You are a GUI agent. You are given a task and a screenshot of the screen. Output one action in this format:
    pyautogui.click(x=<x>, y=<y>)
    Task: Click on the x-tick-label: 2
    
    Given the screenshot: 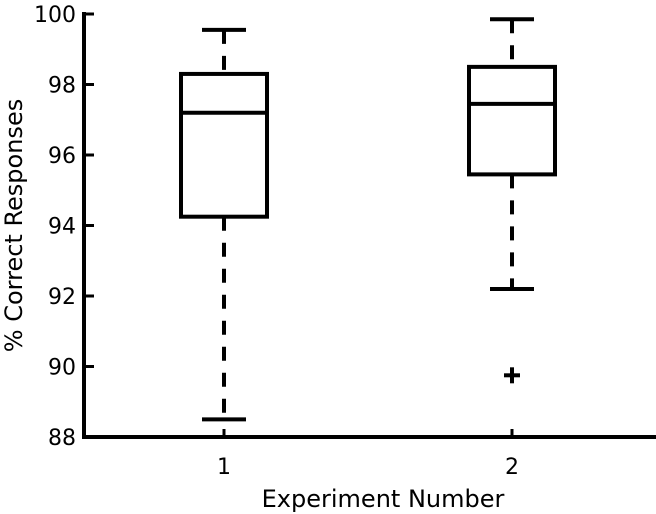 What is the action you would take?
    pyautogui.click(x=512, y=467)
    